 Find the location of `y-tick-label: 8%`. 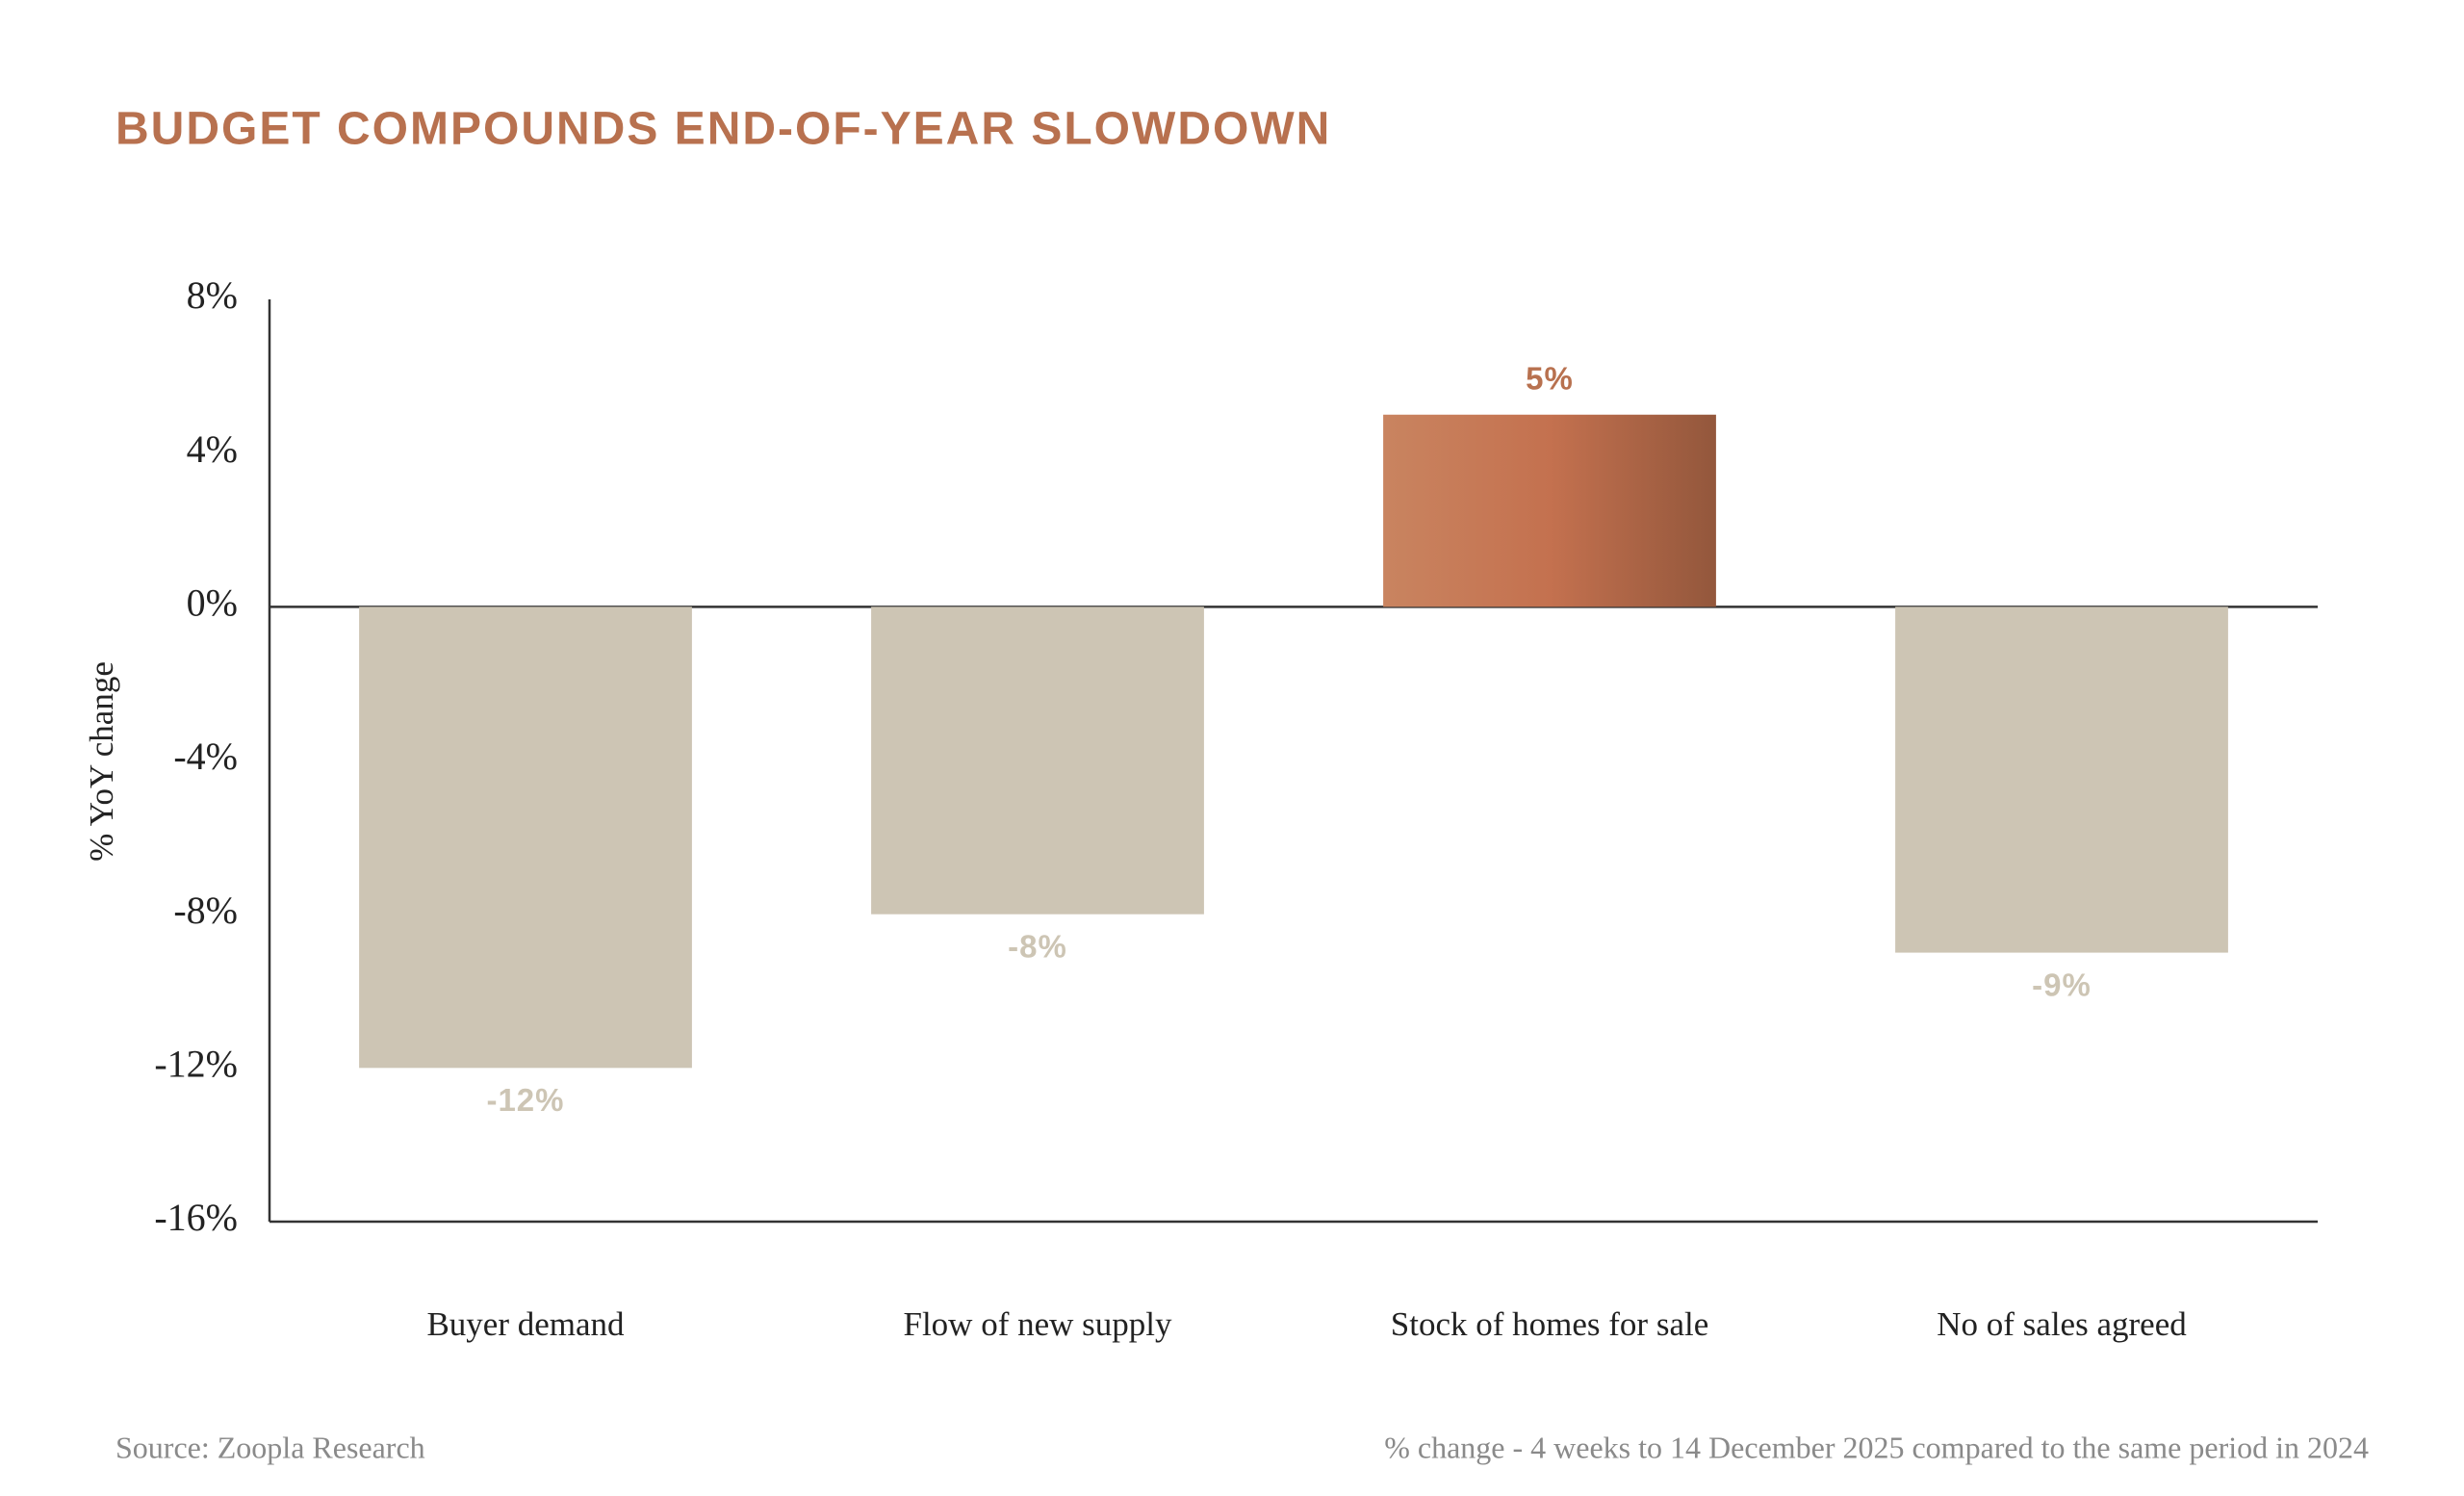

y-tick-label: 8% is located at coordinates (212, 295).